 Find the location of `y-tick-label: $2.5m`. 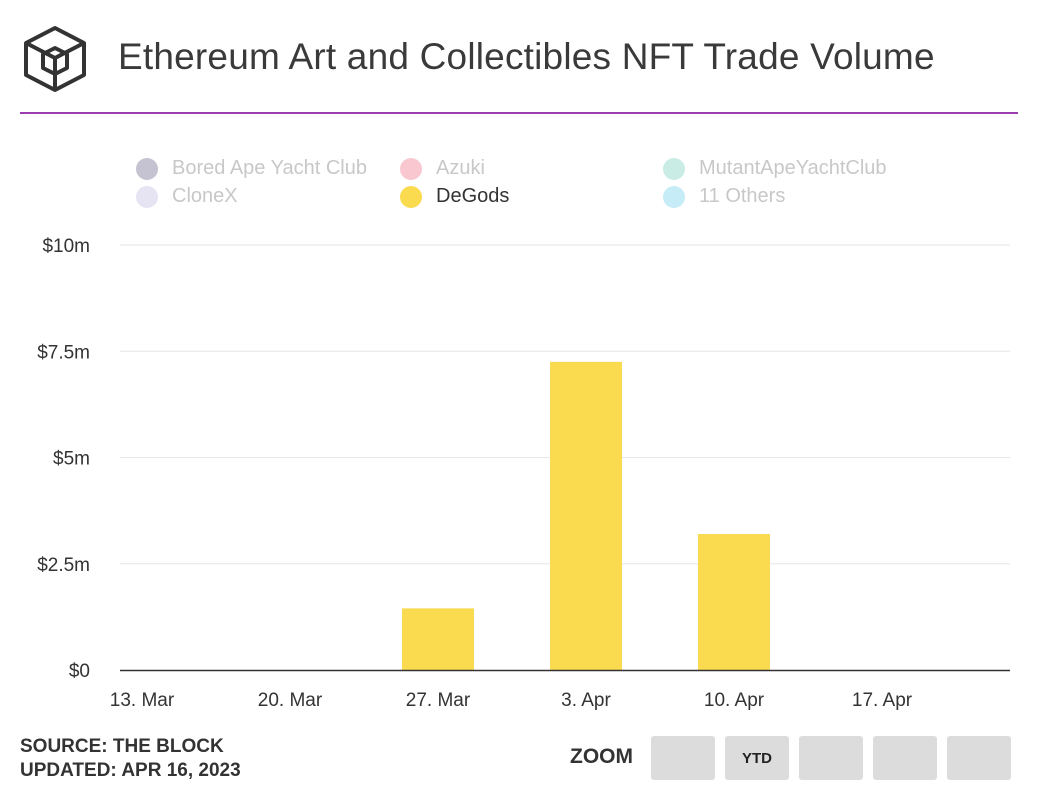

y-tick-label: $2.5m is located at coordinates (63, 565).